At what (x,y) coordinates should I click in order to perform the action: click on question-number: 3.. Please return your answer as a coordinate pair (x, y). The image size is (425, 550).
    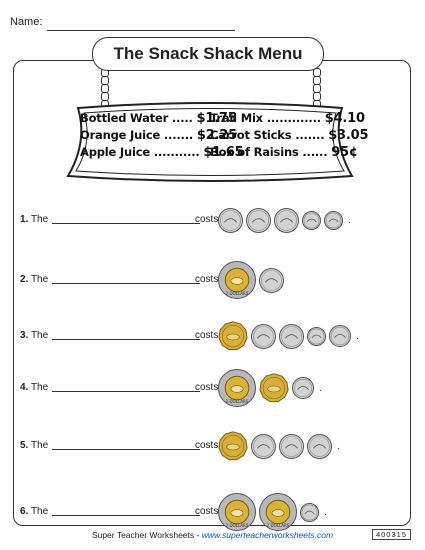
    Looking at the image, I should click on (24, 335).